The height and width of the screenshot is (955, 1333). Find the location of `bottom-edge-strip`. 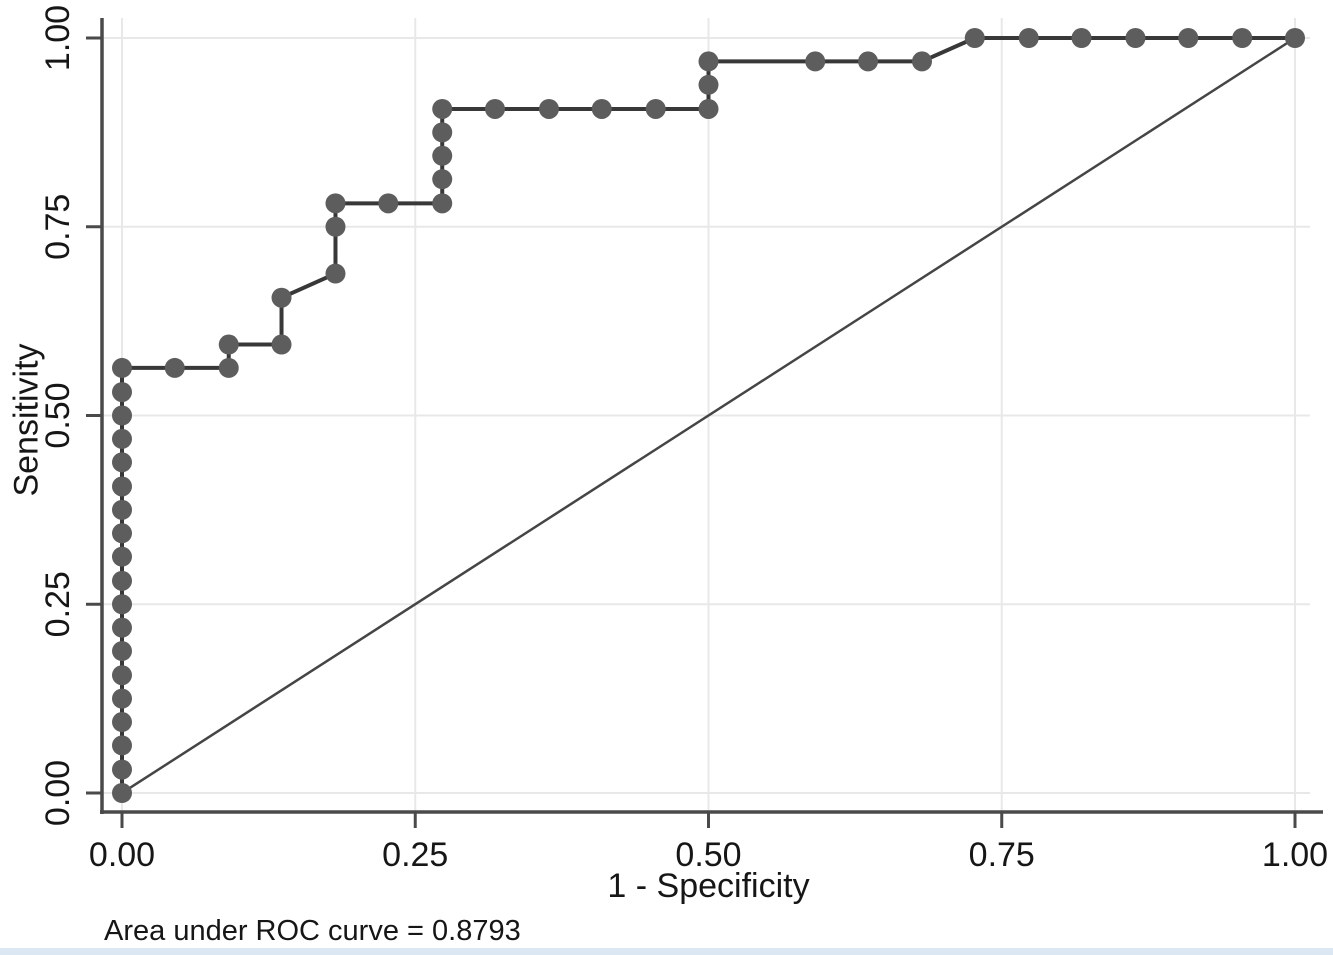

bottom-edge-strip is located at coordinates (666, 951).